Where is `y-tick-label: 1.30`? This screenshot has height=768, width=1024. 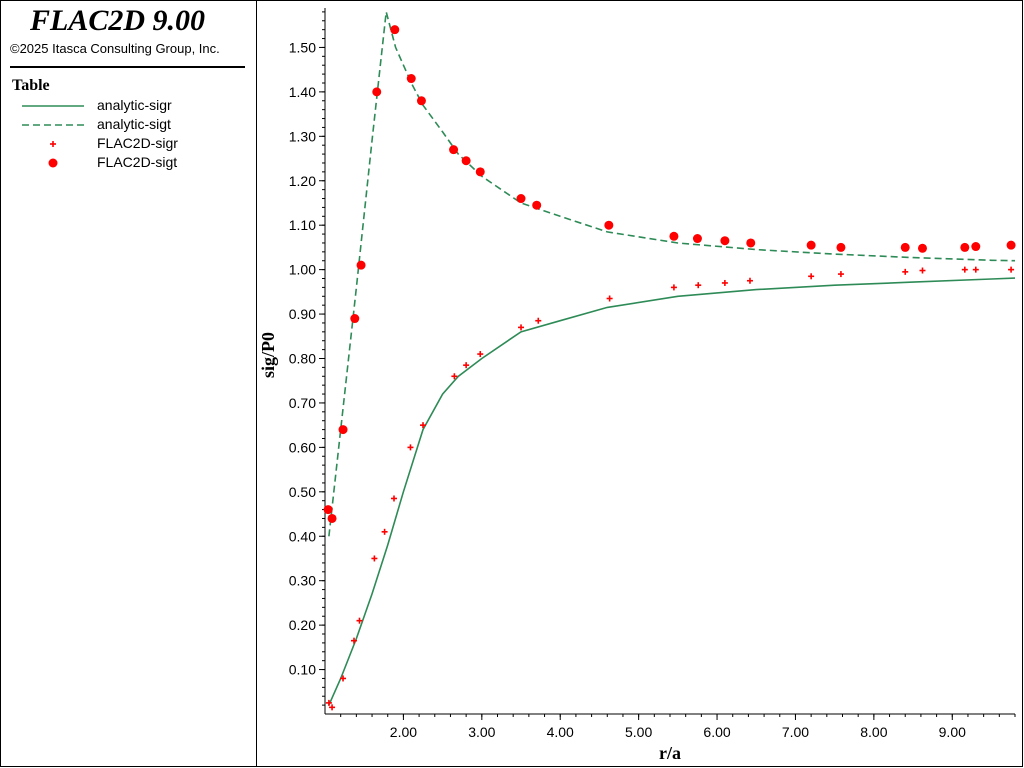 y-tick-label: 1.30 is located at coordinates (302, 136).